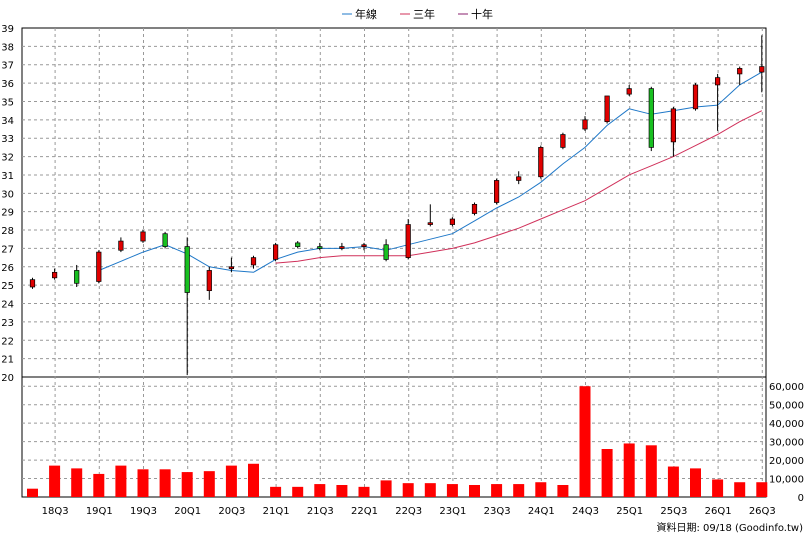 This screenshot has height=540, width=808. What do you see at coordinates (482, 14) in the screenshot?
I see `legend-label: 十年` at bounding box center [482, 14].